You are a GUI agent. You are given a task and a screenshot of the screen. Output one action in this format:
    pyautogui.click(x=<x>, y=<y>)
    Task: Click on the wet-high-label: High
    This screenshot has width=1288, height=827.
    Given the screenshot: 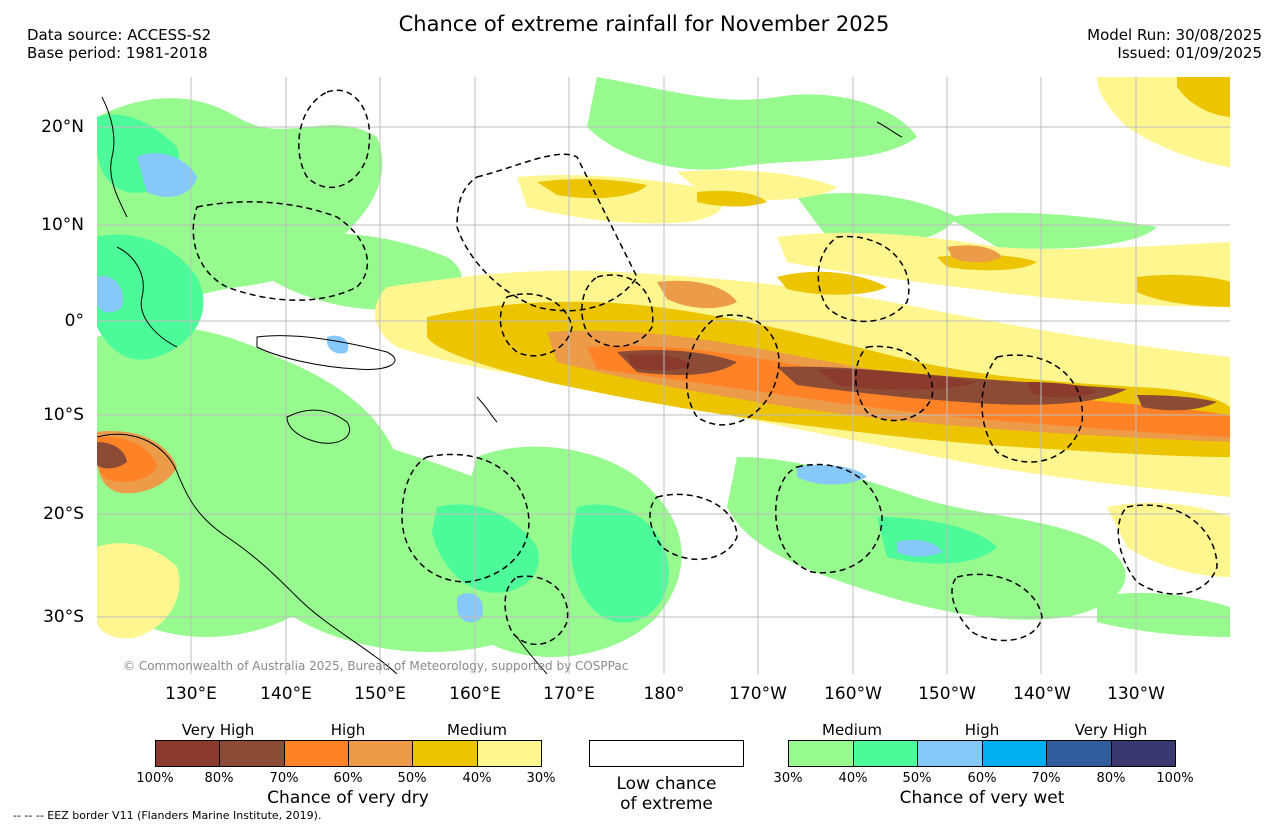 What is the action you would take?
    pyautogui.click(x=982, y=730)
    